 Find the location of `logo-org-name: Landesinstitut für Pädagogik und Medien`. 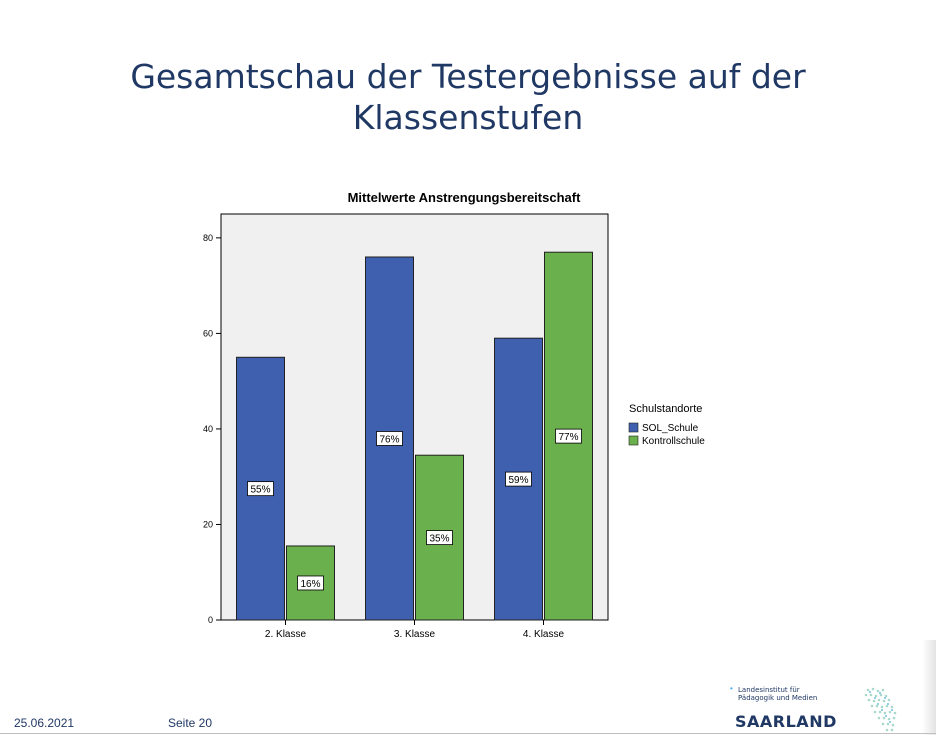

logo-org-name: Landesinstitut für Pädagogik und Medien is located at coordinates (778, 694).